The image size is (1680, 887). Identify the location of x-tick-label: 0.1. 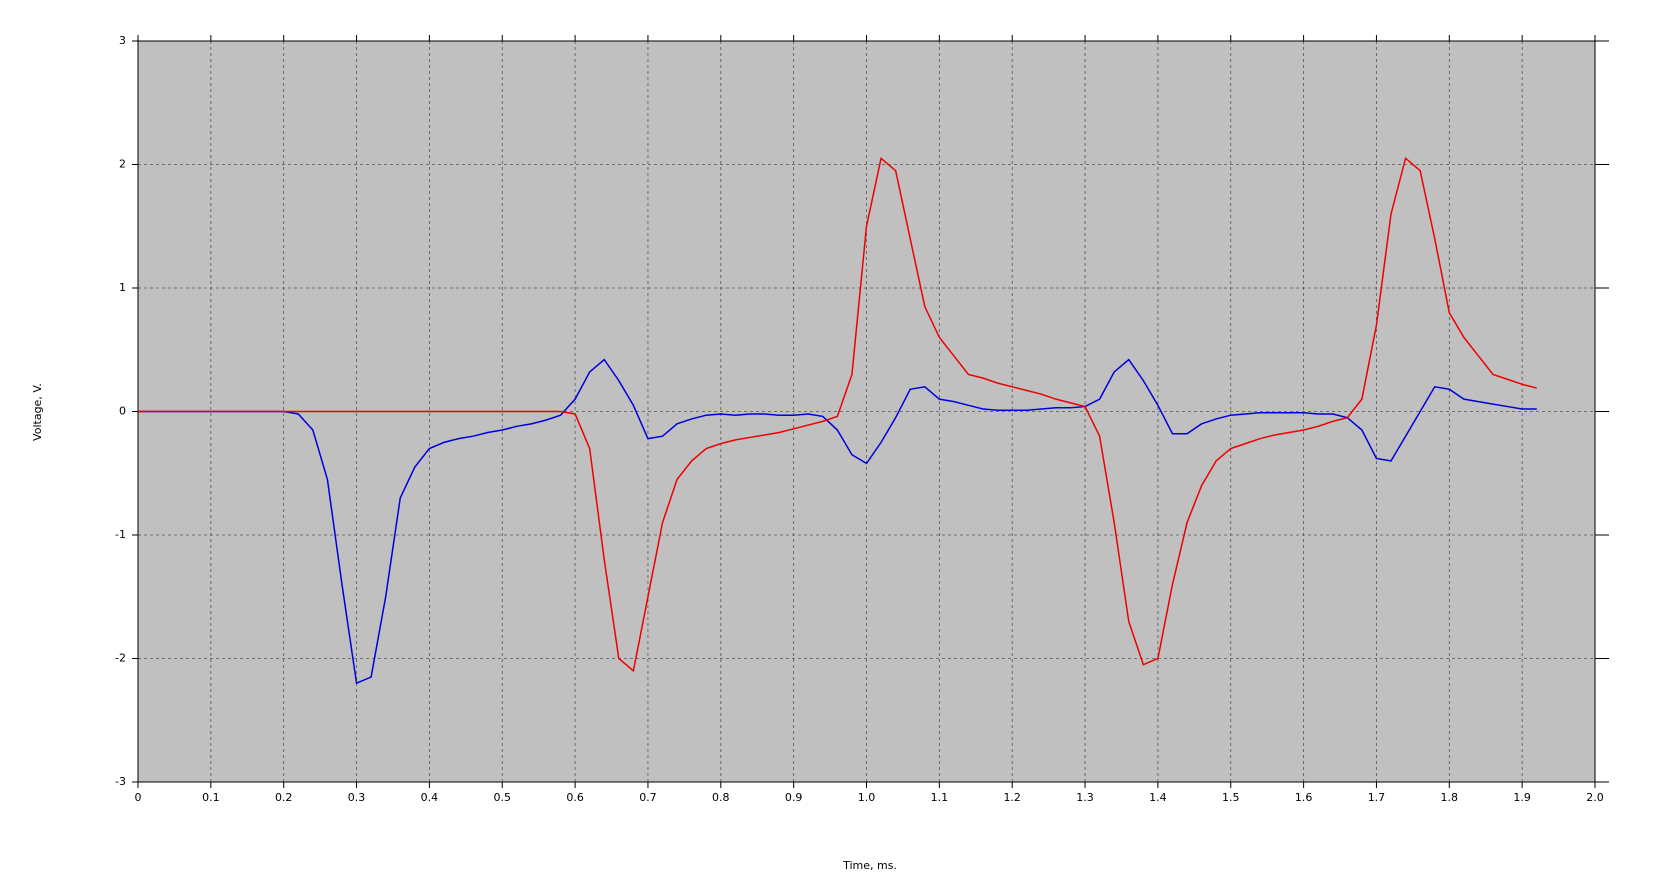
(211, 797).